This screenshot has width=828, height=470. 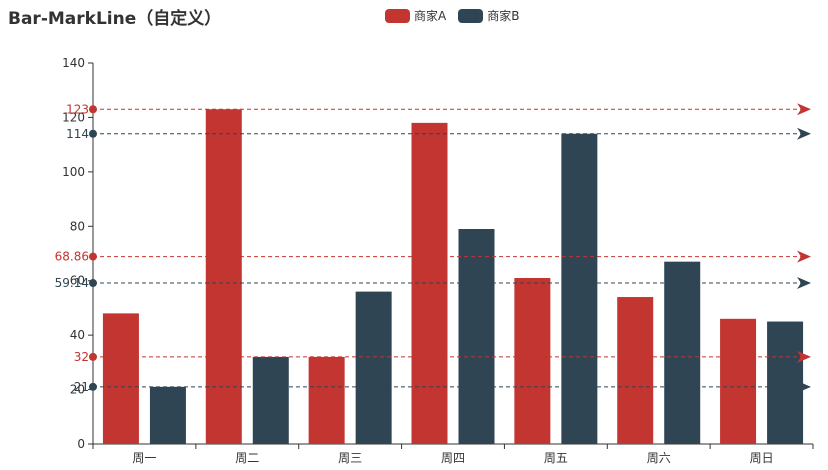 What do you see at coordinates (77, 335) in the screenshot?
I see `y-tick-label-2: 40` at bounding box center [77, 335].